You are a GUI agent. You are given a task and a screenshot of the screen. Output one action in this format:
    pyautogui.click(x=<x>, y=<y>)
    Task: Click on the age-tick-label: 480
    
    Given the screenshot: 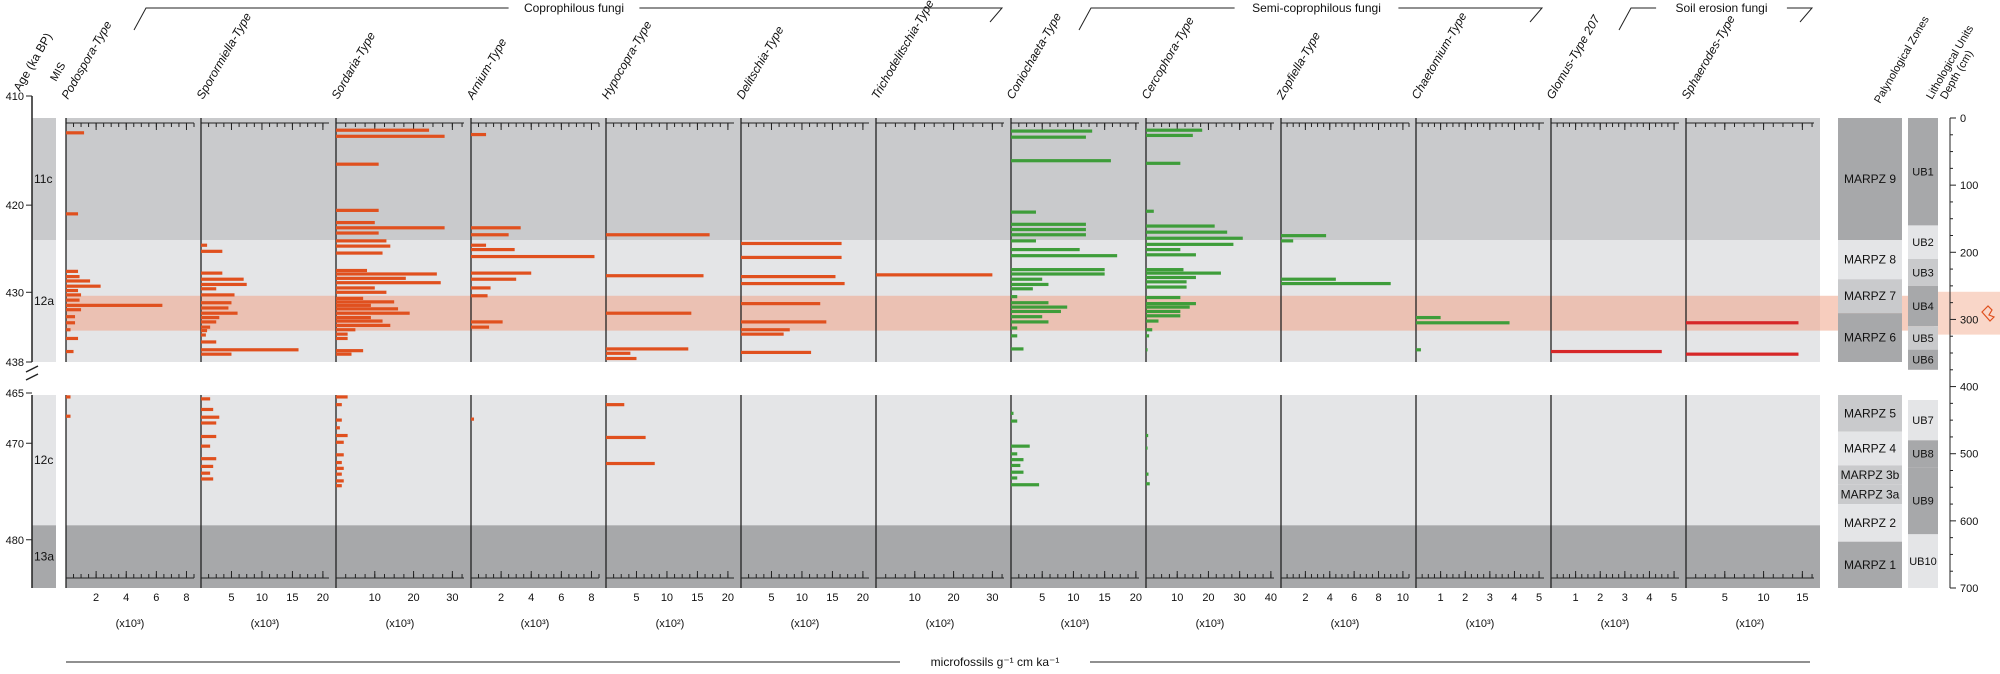 What is the action you would take?
    pyautogui.click(x=15, y=541)
    